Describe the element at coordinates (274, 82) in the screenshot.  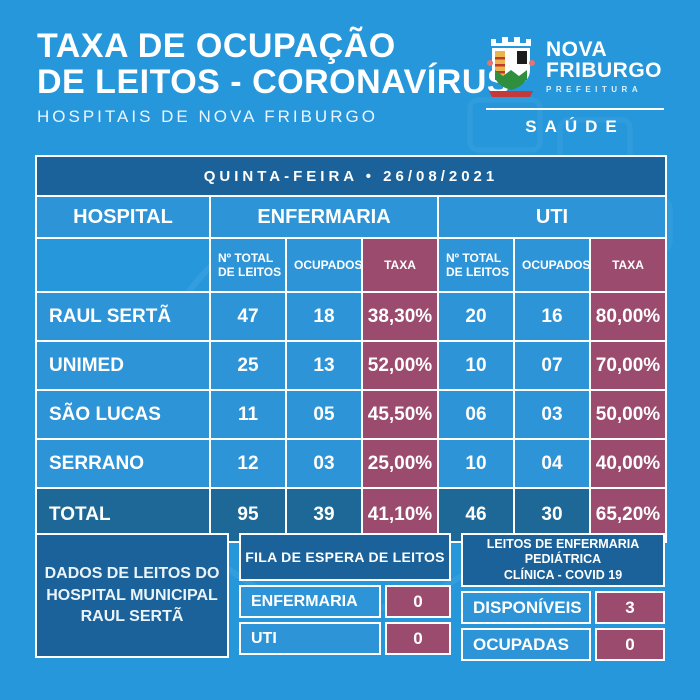
I see `page-title-line2: DE LEITOS - CORONAVÍRUS` at that location.